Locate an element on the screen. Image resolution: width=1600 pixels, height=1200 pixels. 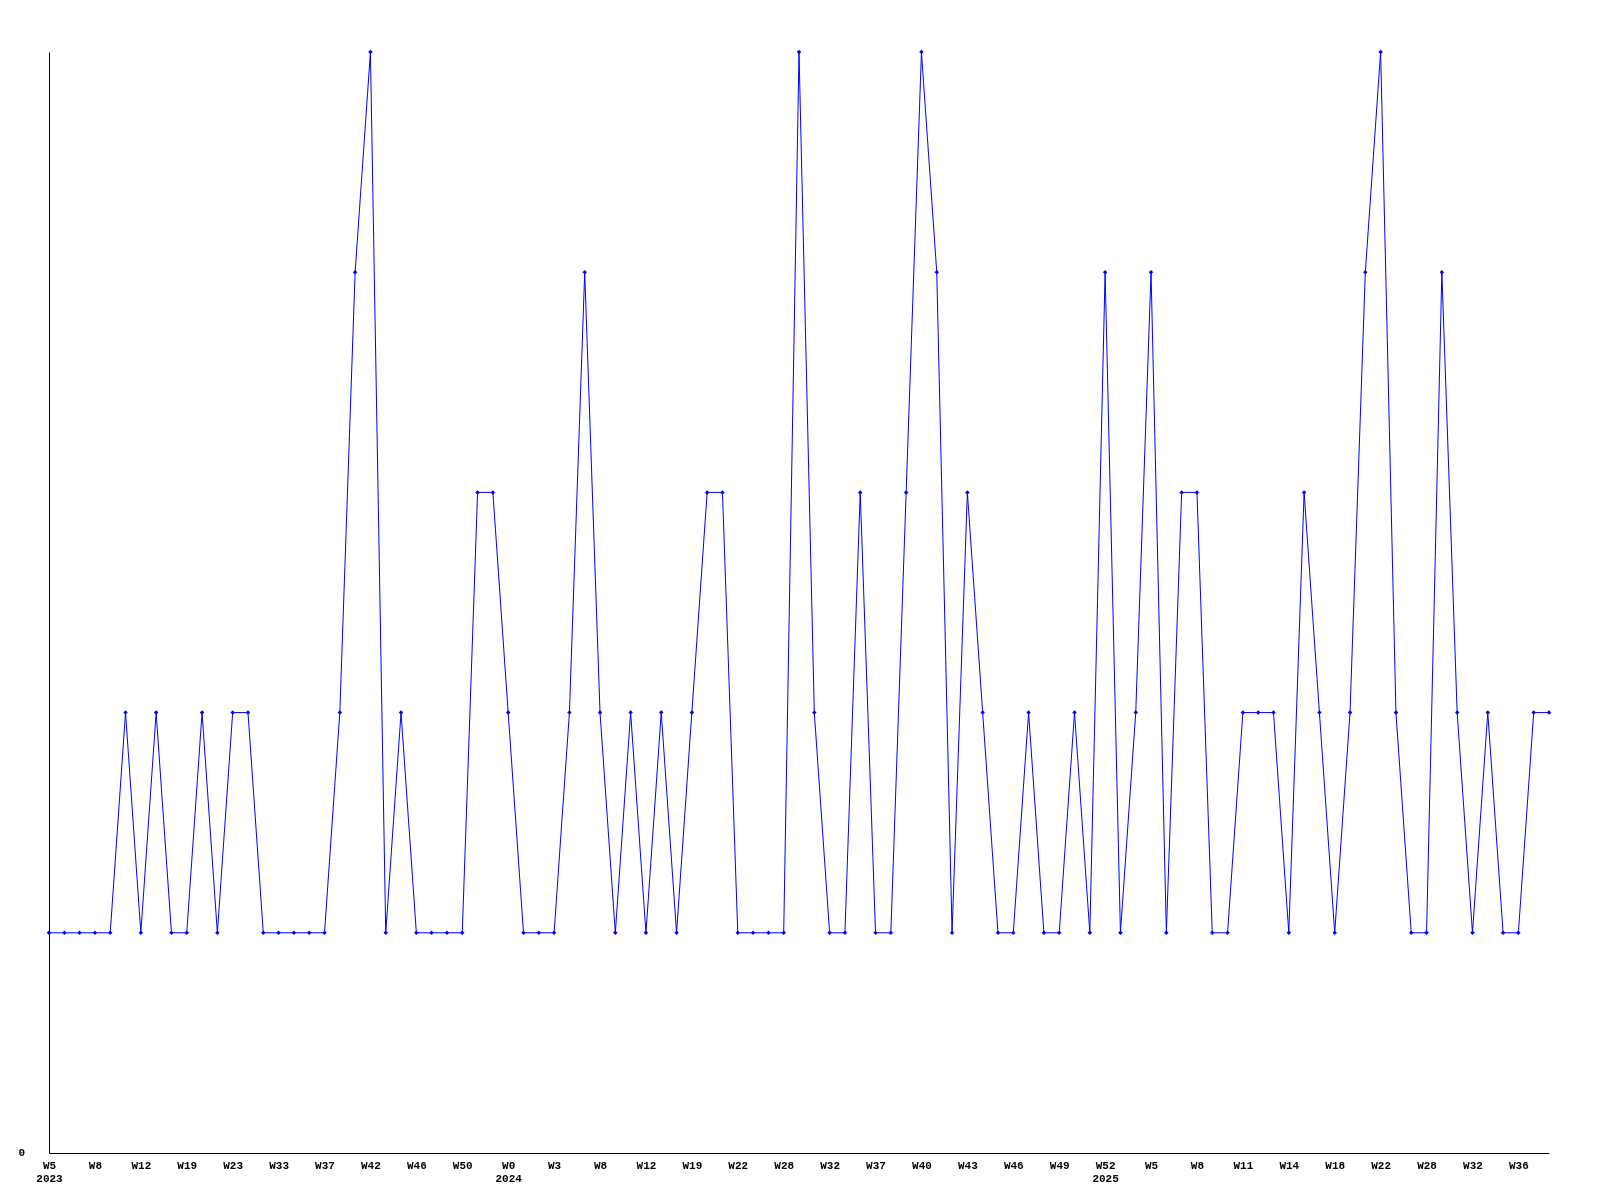
x-tick-label: W42 is located at coordinates (371, 1165).